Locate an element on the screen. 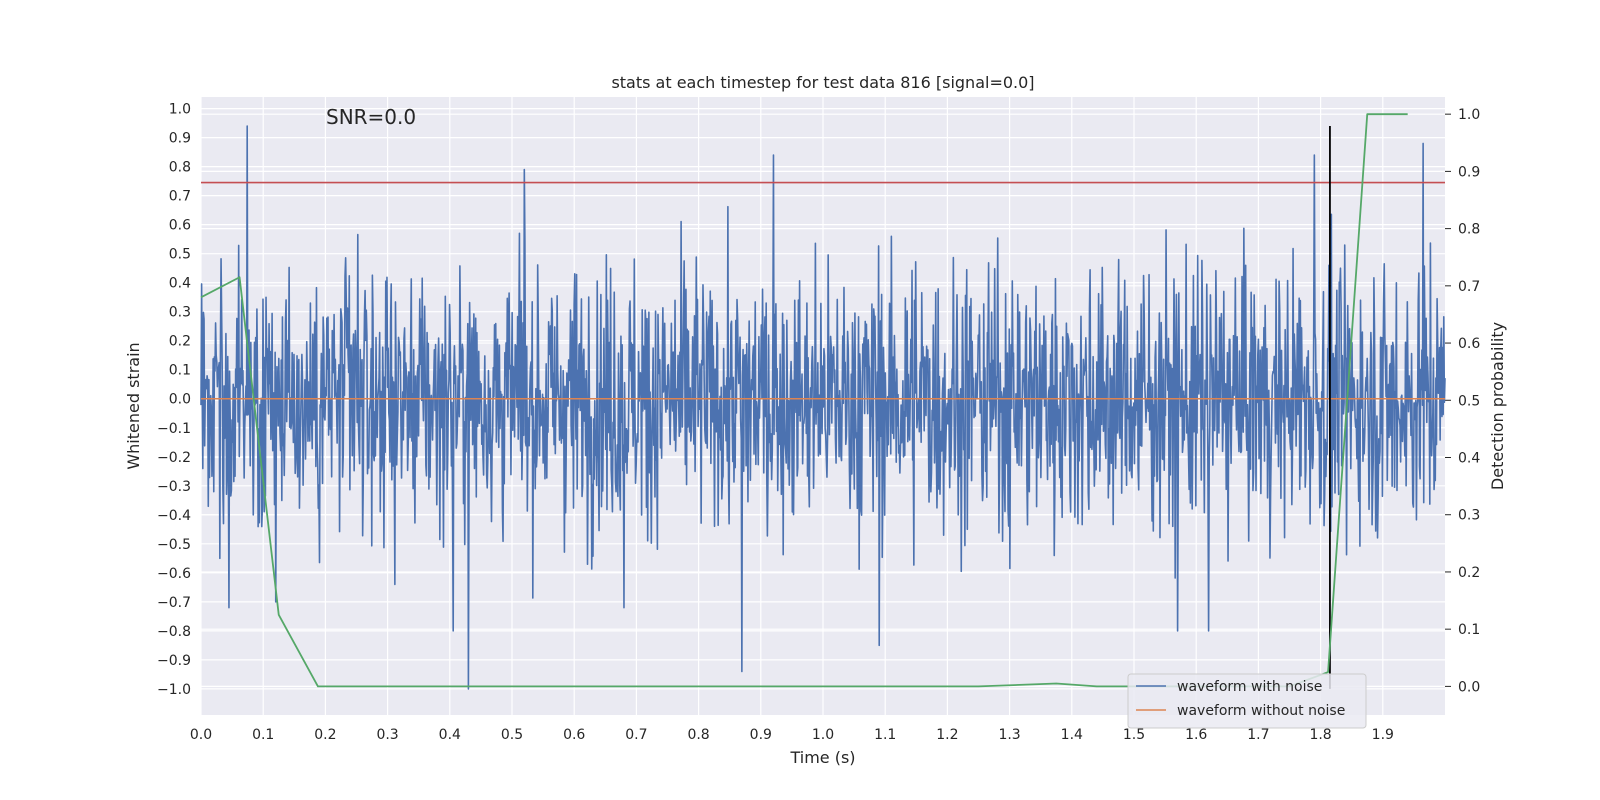 This screenshot has height=800, width=1600. legend-box is located at coordinates (1247, 701).